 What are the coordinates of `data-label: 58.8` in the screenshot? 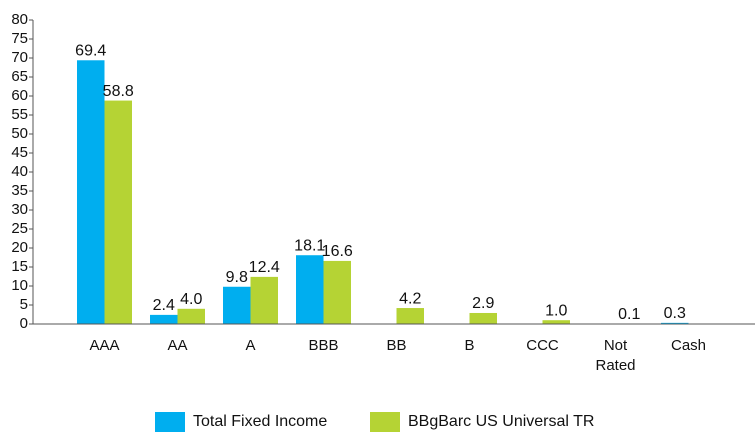 It's located at (118, 91).